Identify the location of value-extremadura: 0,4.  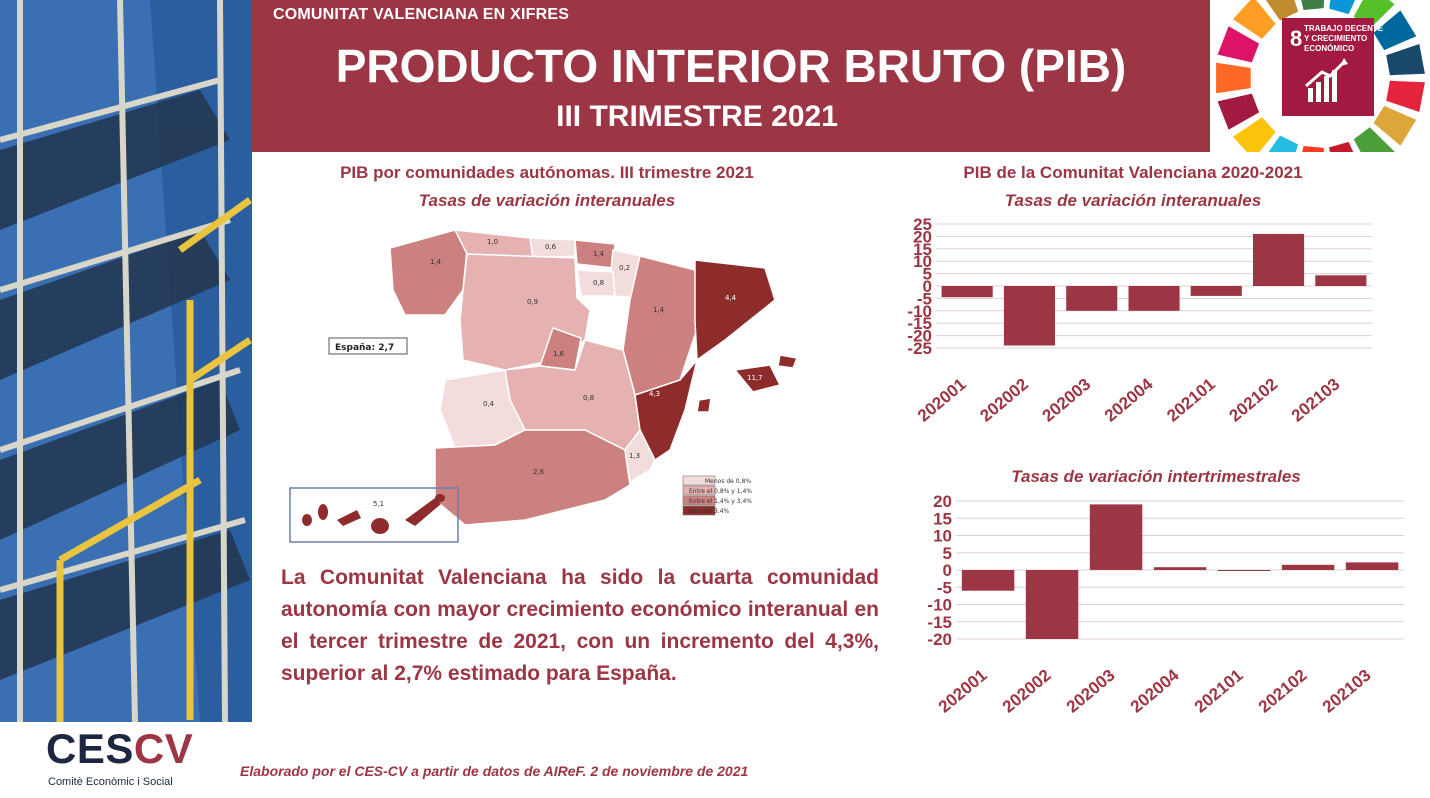
(489, 404).